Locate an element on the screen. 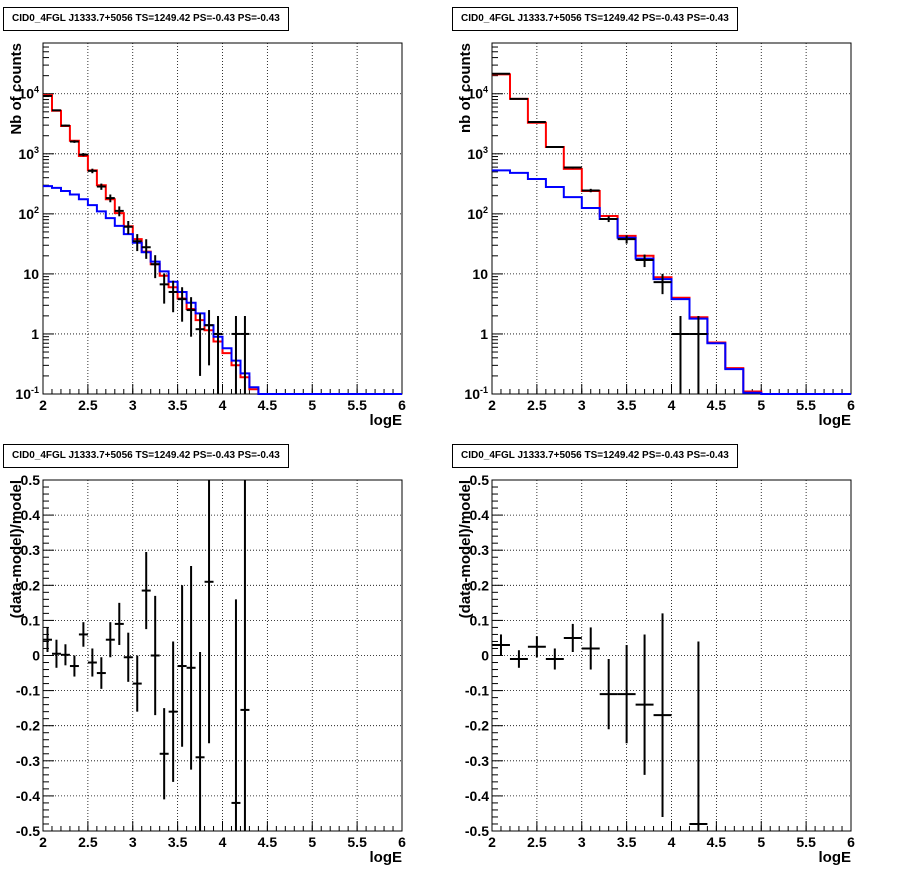  y-tick-label: 0.3 is located at coordinates (480, 550).